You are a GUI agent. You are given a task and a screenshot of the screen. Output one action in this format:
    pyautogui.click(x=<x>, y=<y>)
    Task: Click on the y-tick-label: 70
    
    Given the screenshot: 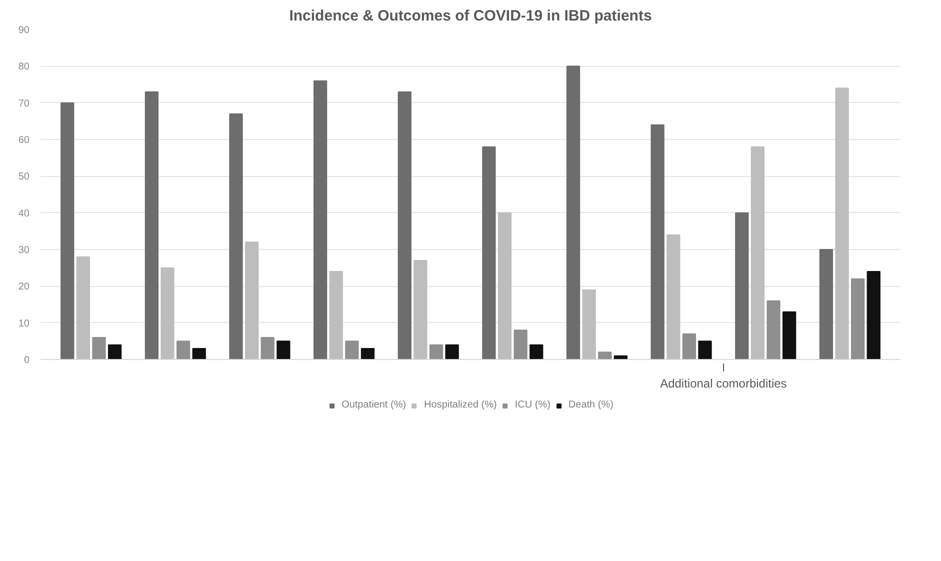 What is the action you would take?
    pyautogui.click(x=24, y=104)
    